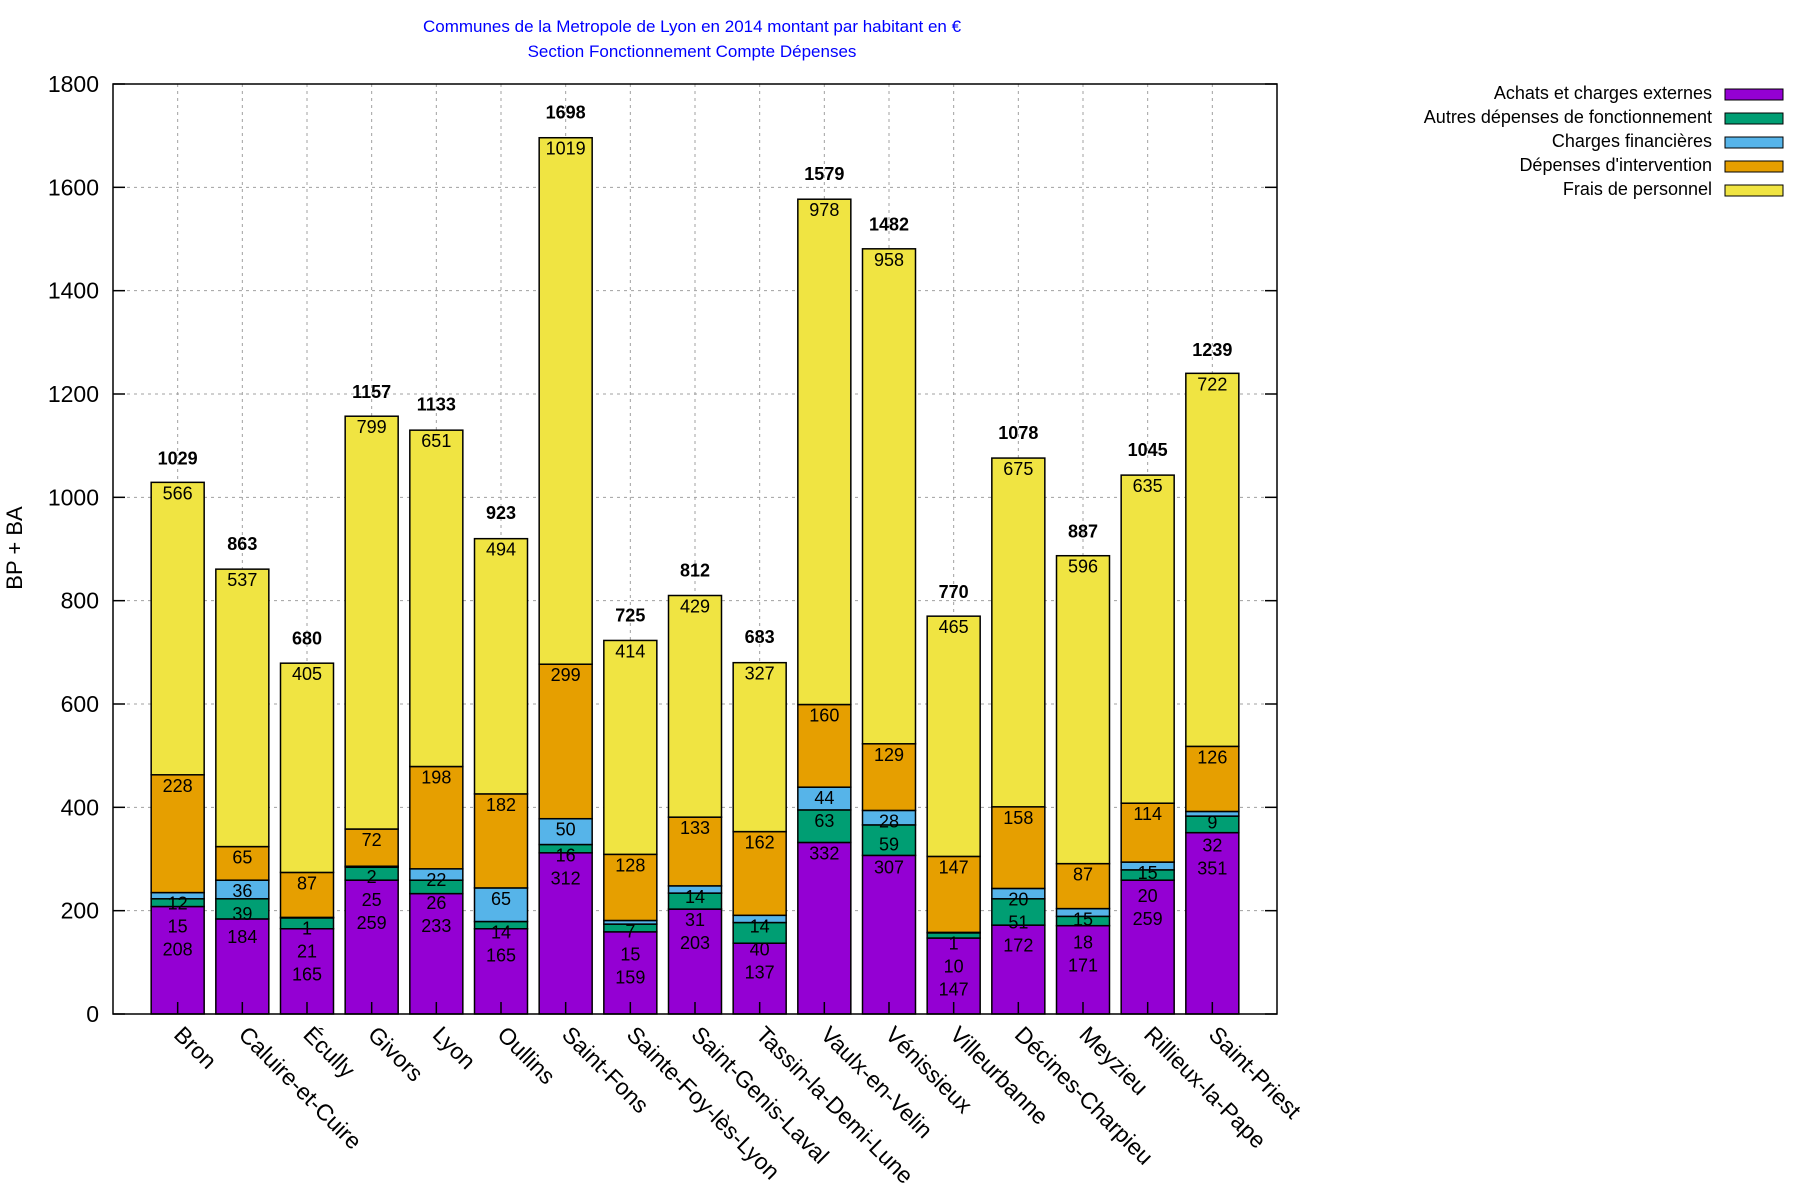 The height and width of the screenshot is (1200, 1800). What do you see at coordinates (1615, 165) in the screenshot?
I see `legend-label: Dépenses d'intervention` at bounding box center [1615, 165].